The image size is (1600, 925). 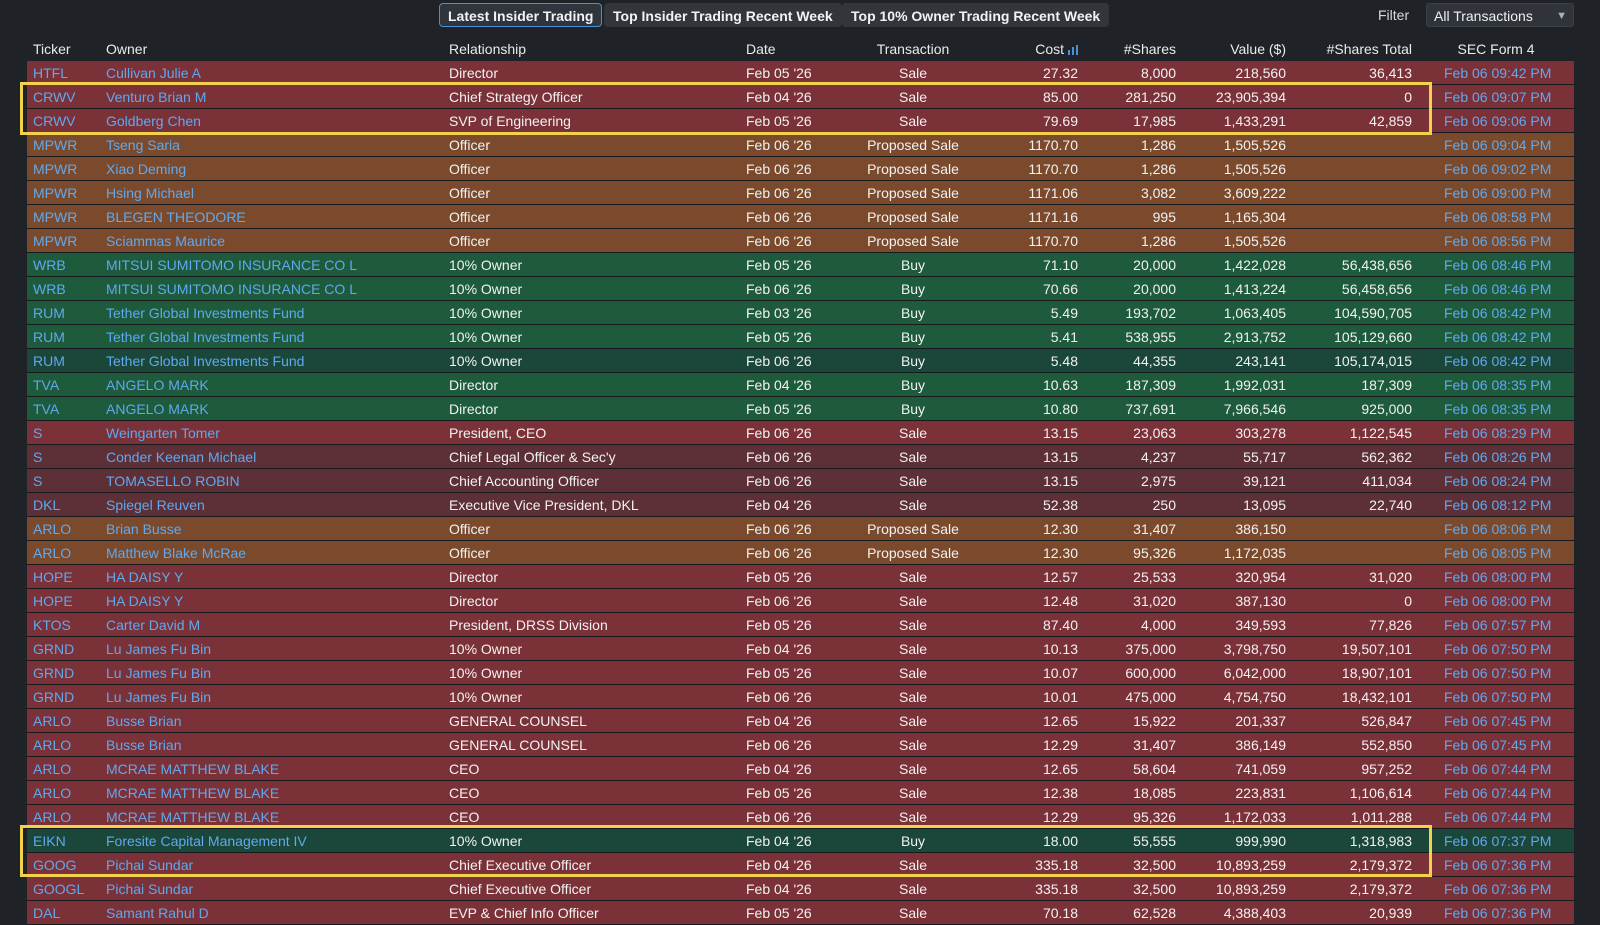 I want to click on column-header-ticker: Ticker, so click(x=52, y=49).